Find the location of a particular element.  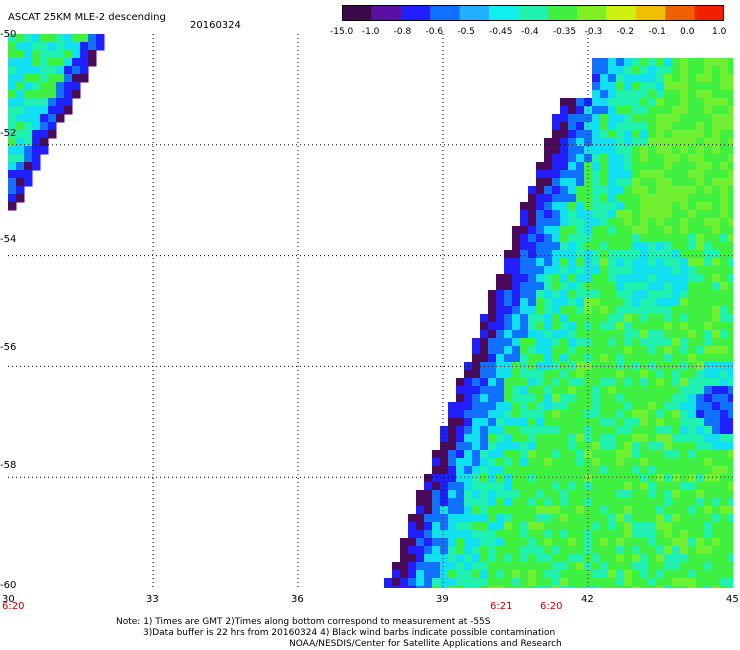

color-scale-label: -0.35 is located at coordinates (564, 32).